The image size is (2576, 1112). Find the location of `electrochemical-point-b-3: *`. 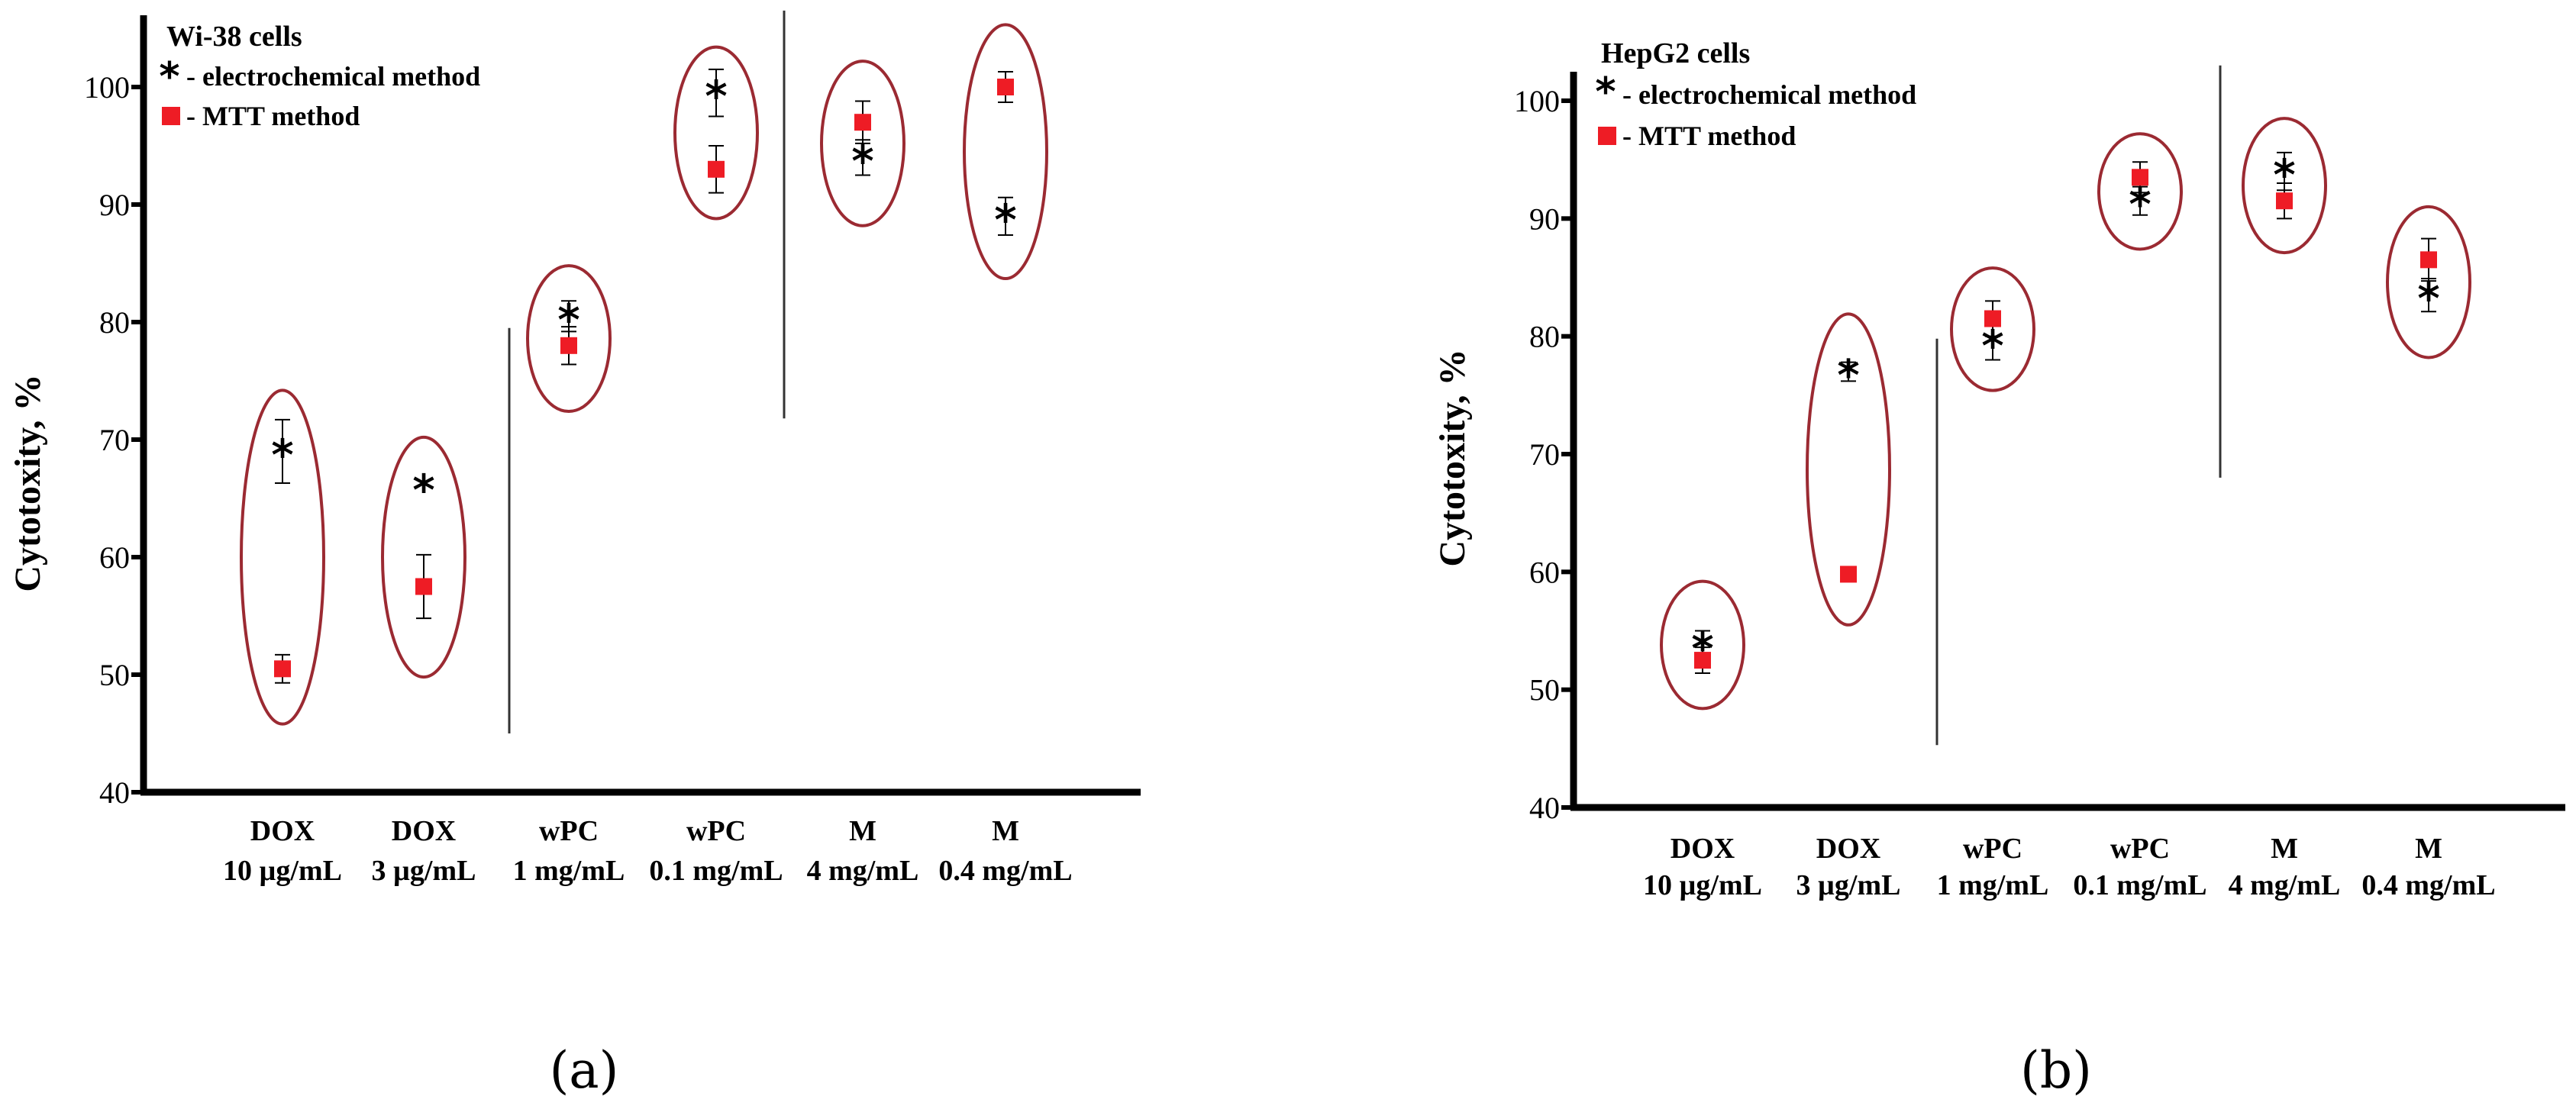

electrochemical-point-b-3: * is located at coordinates (2140, 205).